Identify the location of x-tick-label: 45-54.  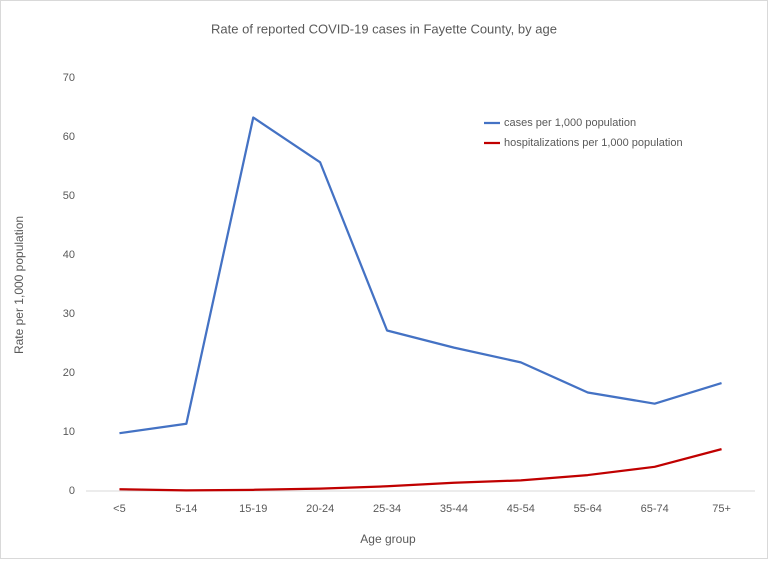
(521, 509).